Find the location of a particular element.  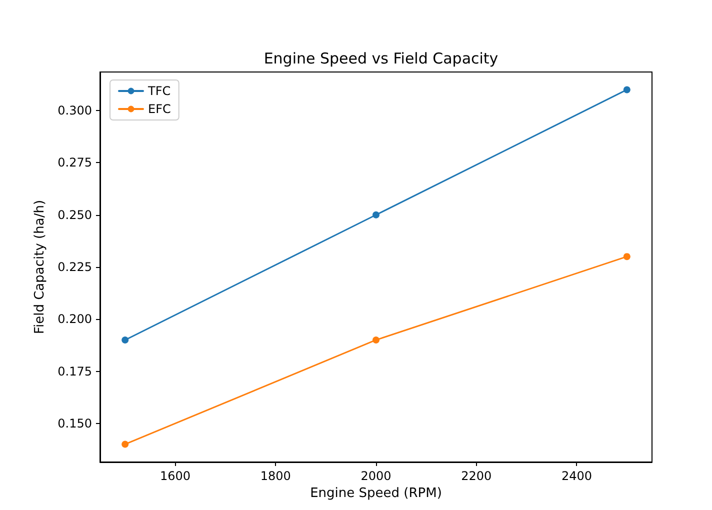

x-axis-title: Engine Speed (RPM) is located at coordinates (376, 493).